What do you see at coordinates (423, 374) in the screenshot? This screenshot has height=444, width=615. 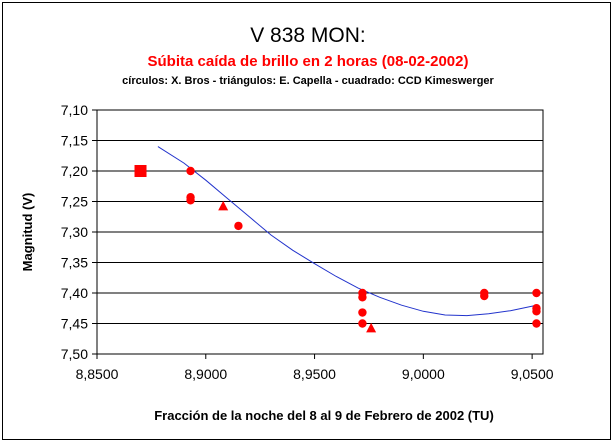 I see `x-tick-label: 9,0000` at bounding box center [423, 374].